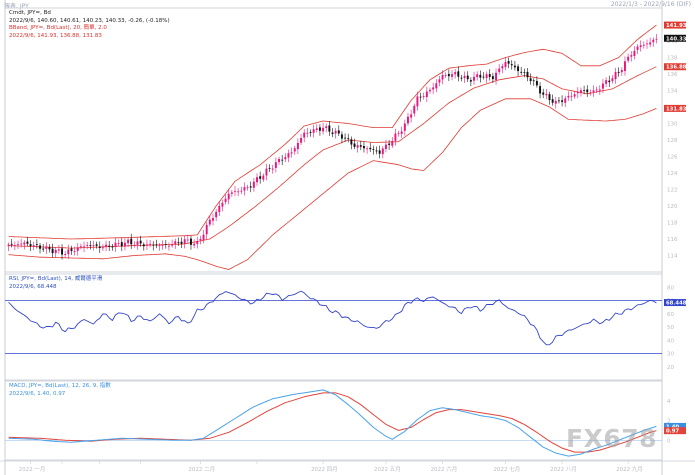 This screenshot has width=695, height=475. What do you see at coordinates (672, 141) in the screenshot?
I see `price-tick-label: 128` at bounding box center [672, 141].